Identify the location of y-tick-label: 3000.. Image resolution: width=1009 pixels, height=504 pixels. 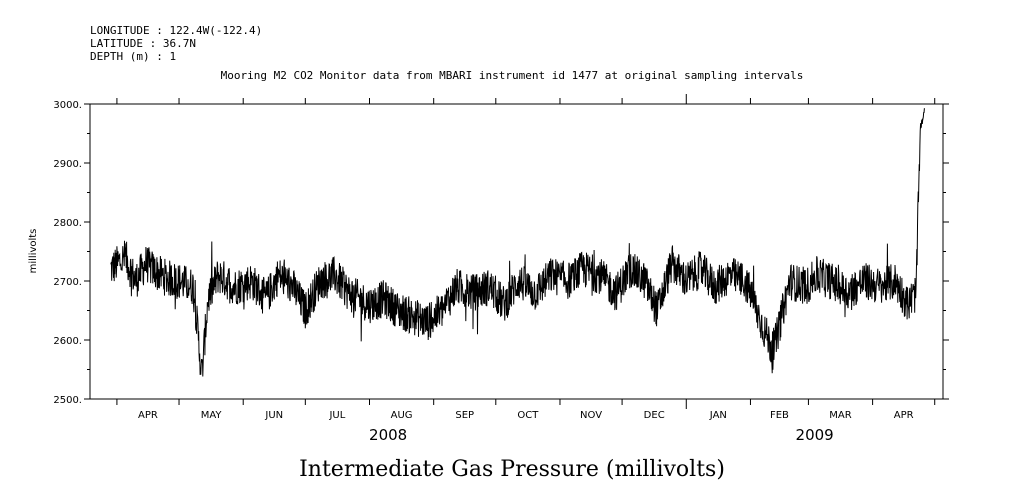
(67, 105).